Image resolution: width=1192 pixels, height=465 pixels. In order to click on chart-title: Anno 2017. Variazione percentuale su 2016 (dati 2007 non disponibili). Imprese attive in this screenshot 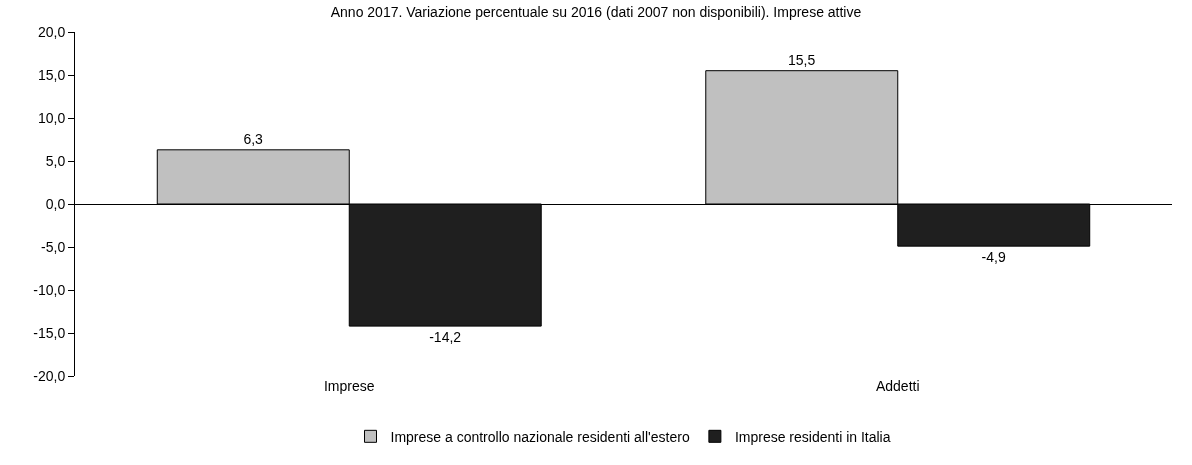, I will do `click(596, 11)`.